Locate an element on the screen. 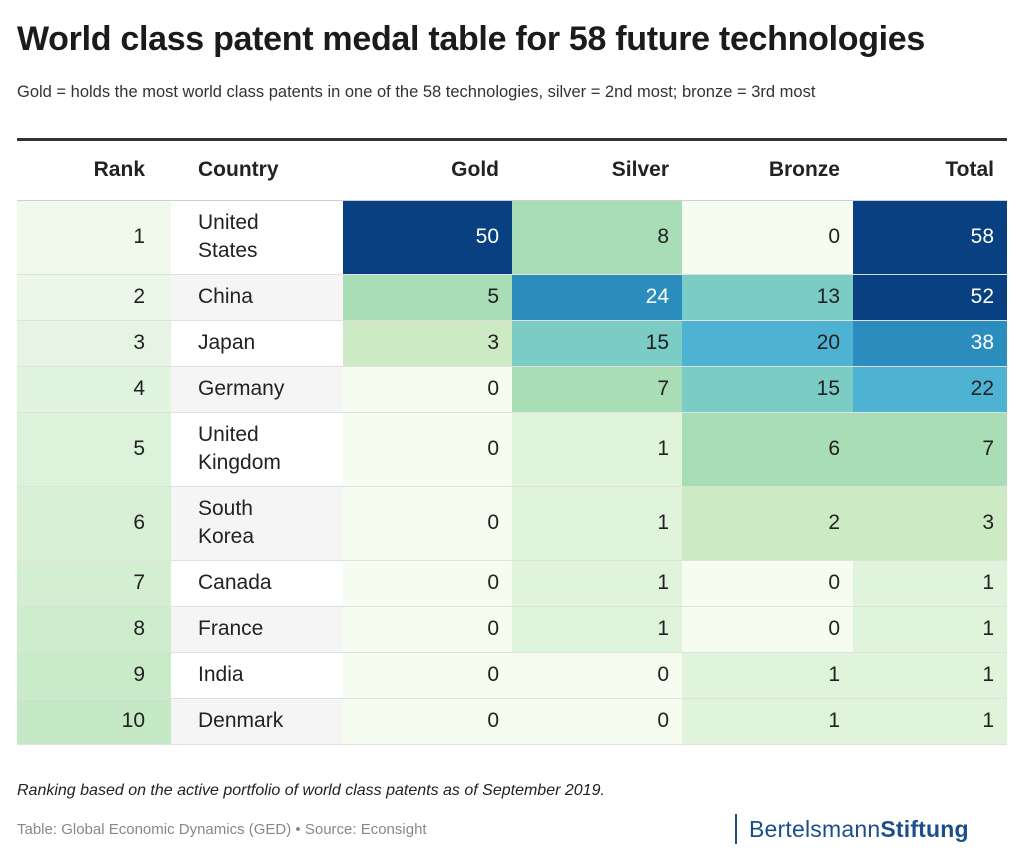 This screenshot has width=1024, height=865. cell-silver: 7 is located at coordinates (597, 389).